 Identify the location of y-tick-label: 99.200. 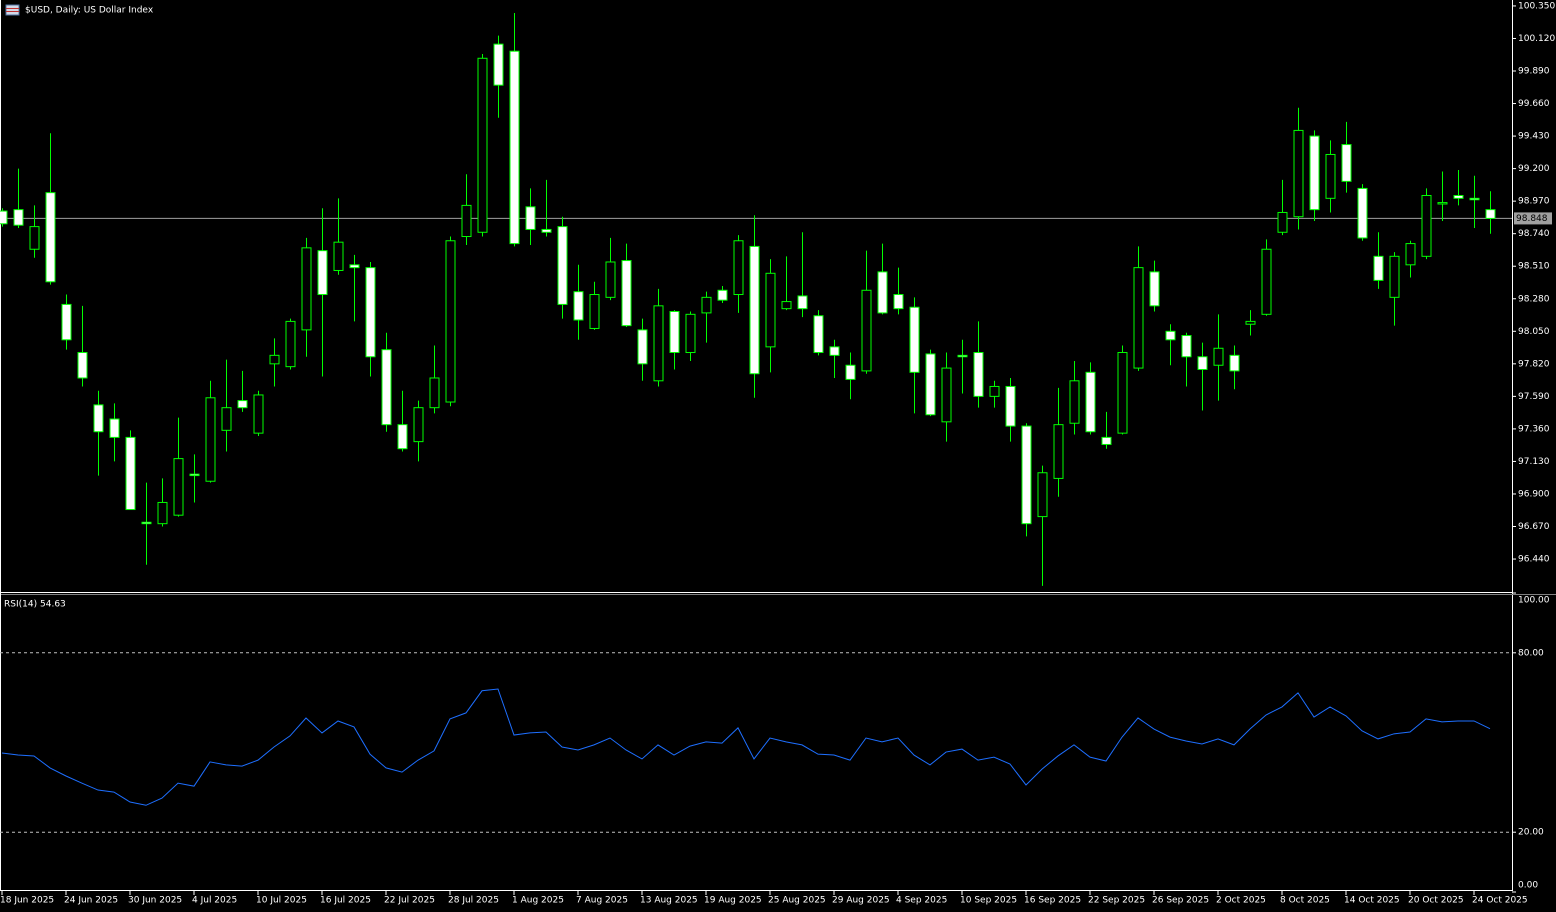
(1534, 169).